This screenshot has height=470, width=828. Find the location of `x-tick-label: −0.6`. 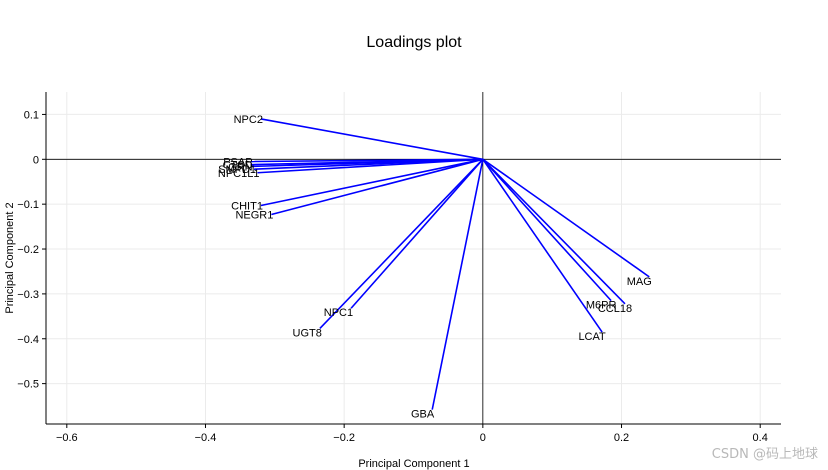

x-tick-label: −0.6 is located at coordinates (67, 438).